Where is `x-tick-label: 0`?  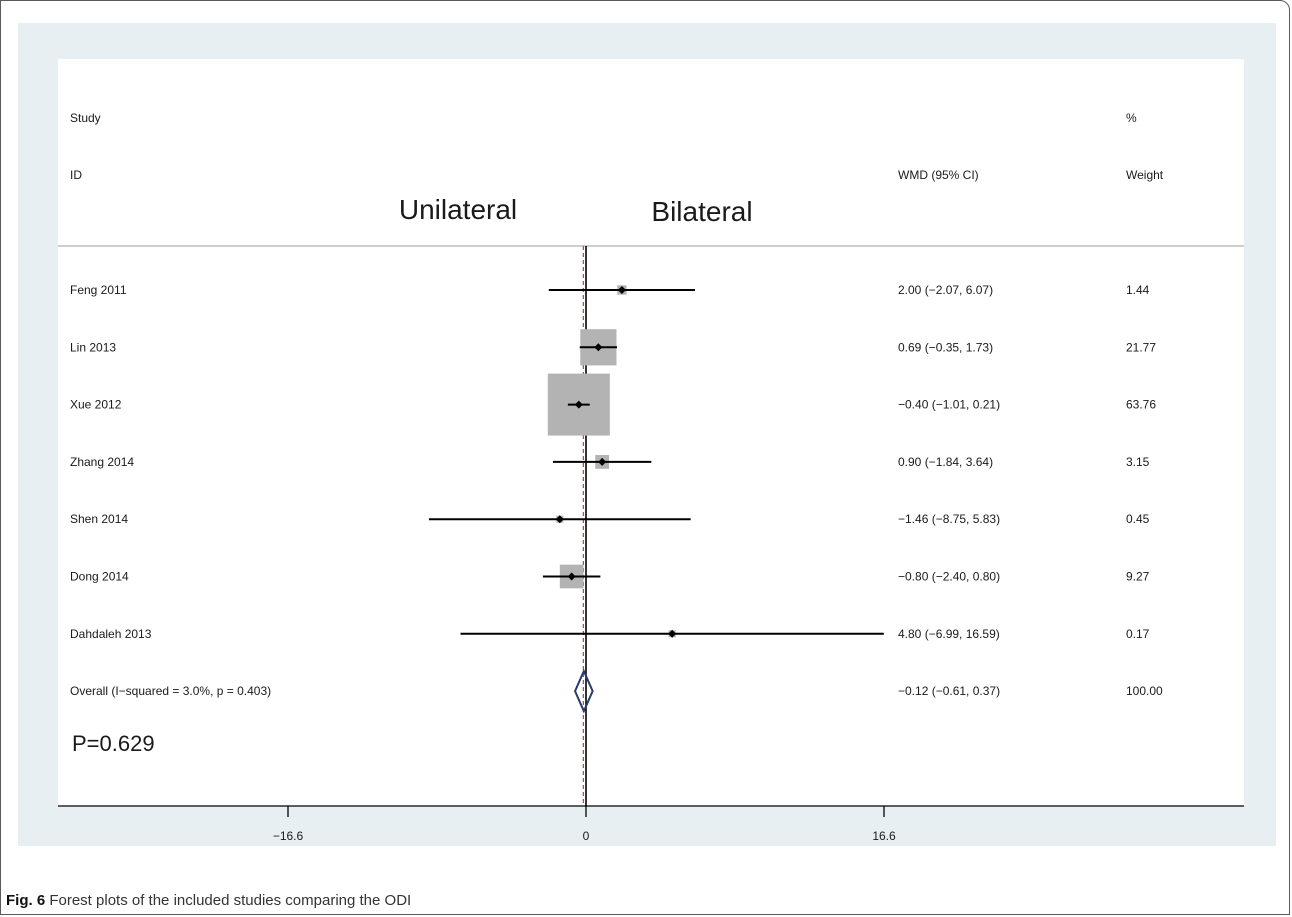
x-tick-label: 0 is located at coordinates (586, 836).